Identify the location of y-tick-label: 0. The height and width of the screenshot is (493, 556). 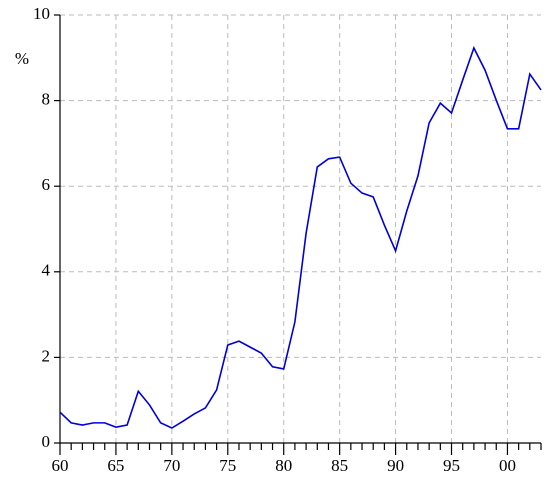
(46, 441).